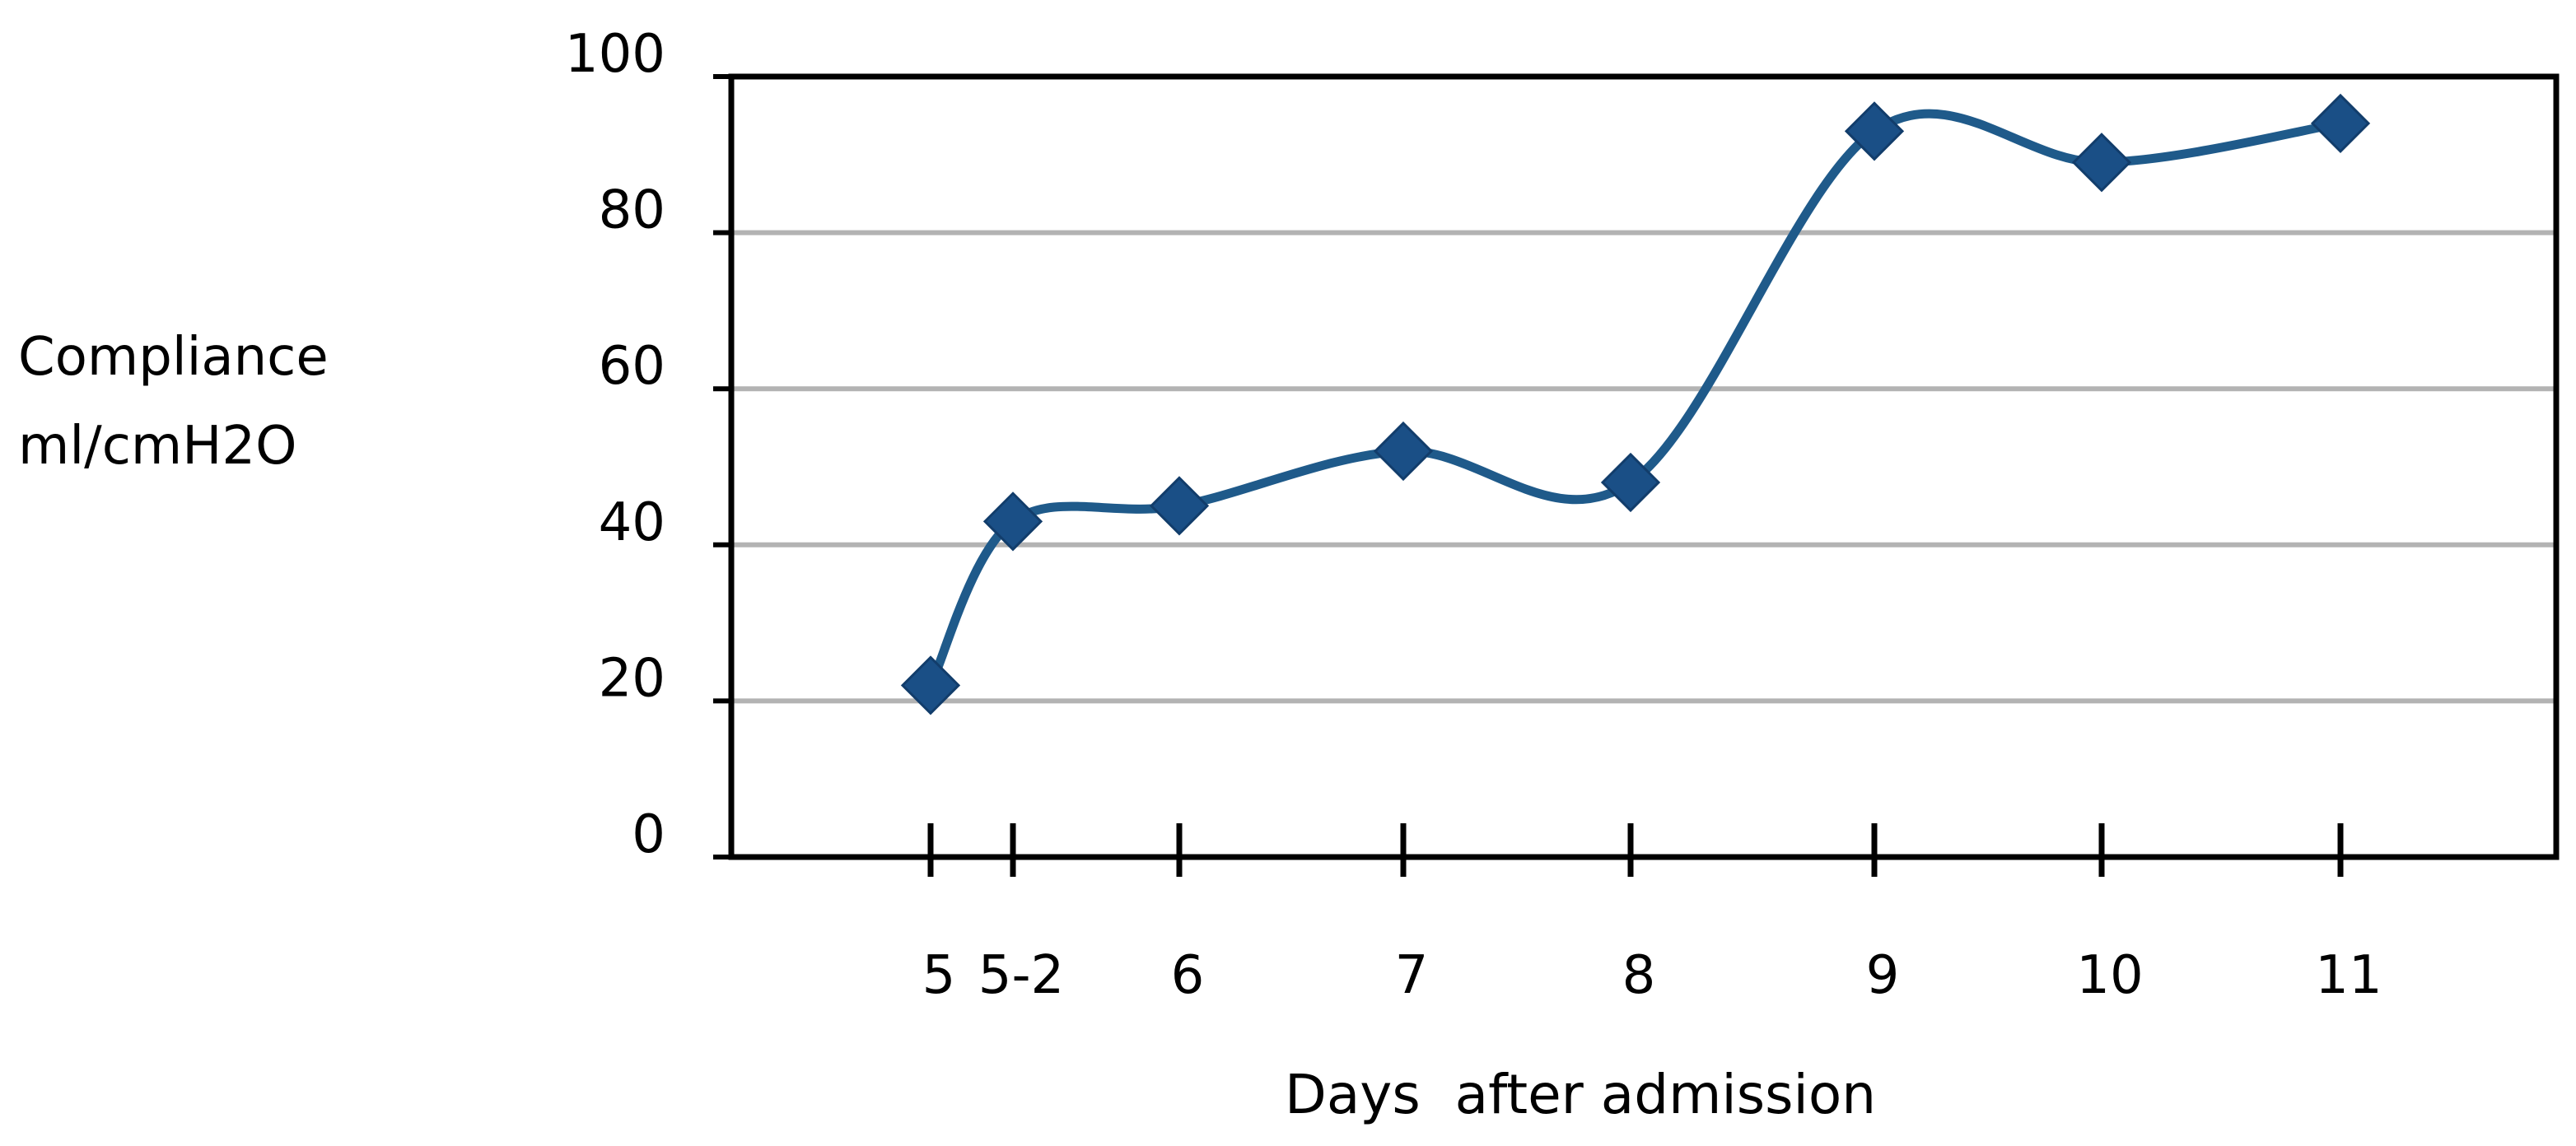 This screenshot has width=2576, height=1146. What do you see at coordinates (632, 522) in the screenshot?
I see `y-tick-label: 40` at bounding box center [632, 522].